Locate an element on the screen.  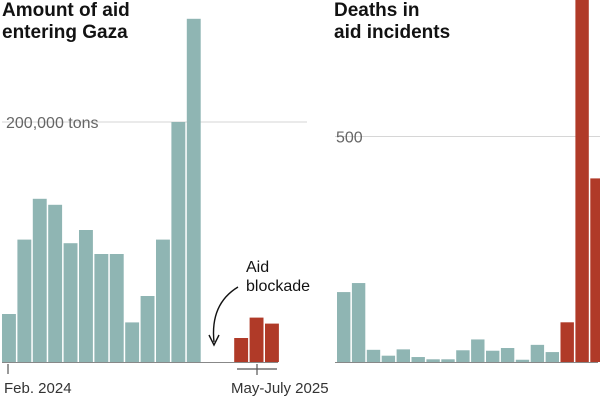
annotation-aid-blockade-line-1: Aid is located at coordinates (257, 267).